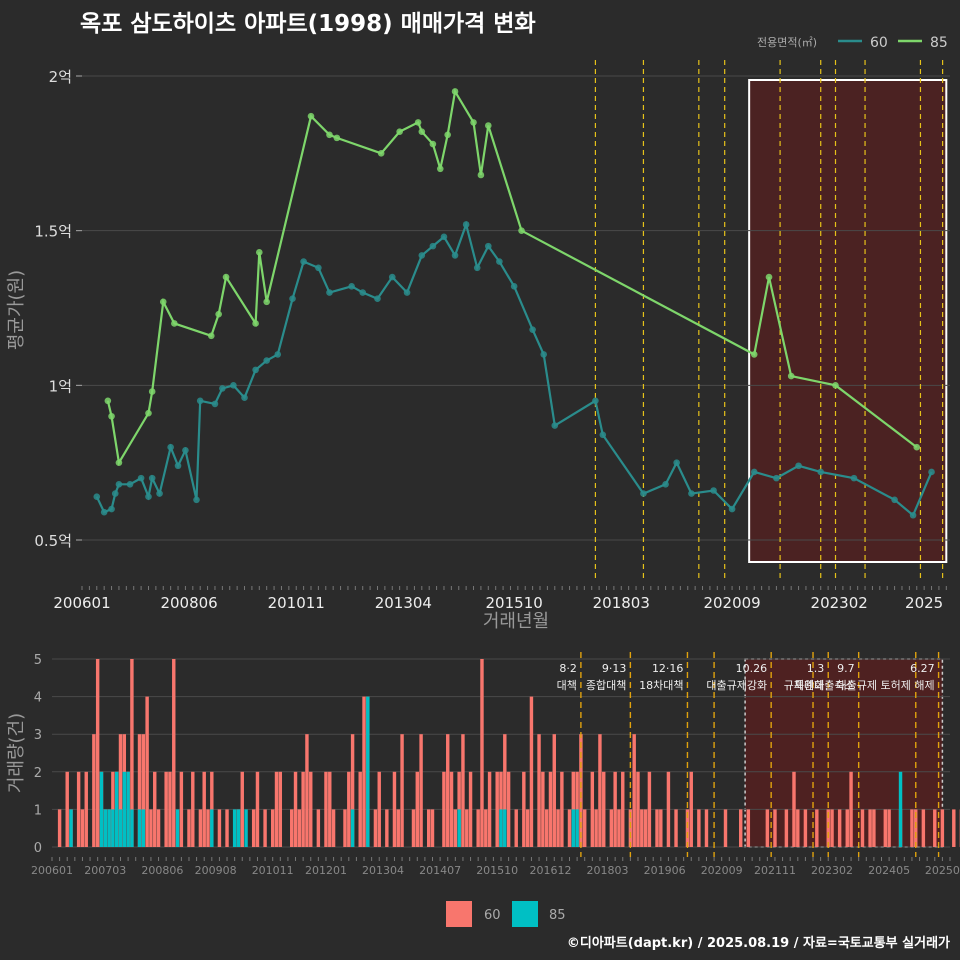  I want to click on policy-label: 대출규제강화, so click(736, 685).